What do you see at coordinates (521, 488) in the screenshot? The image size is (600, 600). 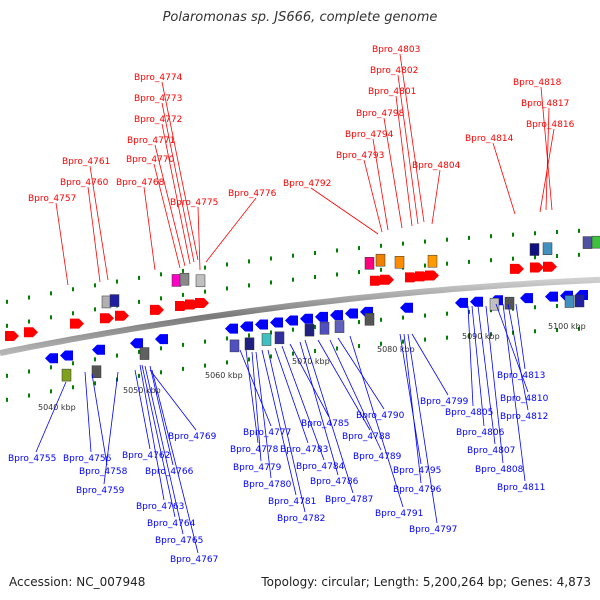 I see `reverse-gene-label: Bpro_4811` at bounding box center [521, 488].